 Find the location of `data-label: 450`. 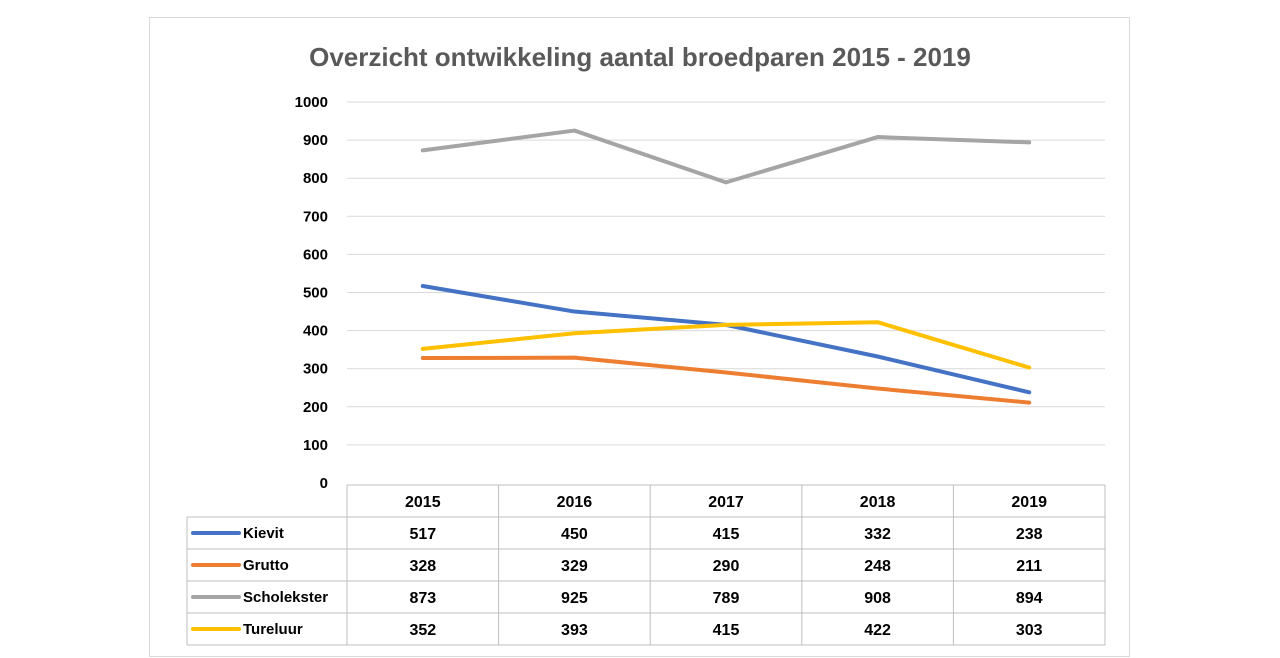

data-label: 450 is located at coordinates (574, 534).